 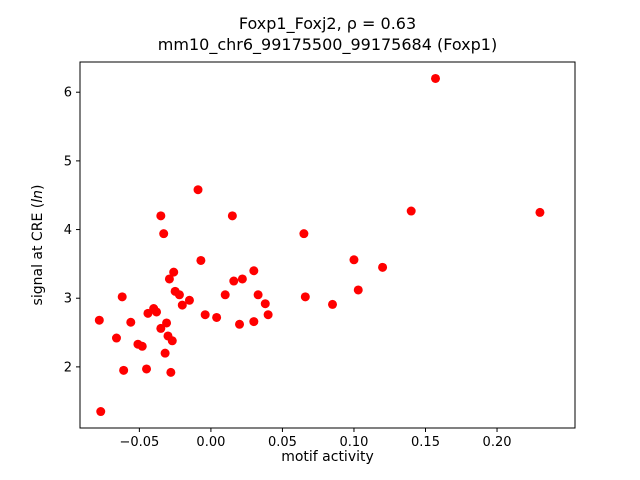 I want to click on x-axis-label: motif activity, so click(x=327, y=457).